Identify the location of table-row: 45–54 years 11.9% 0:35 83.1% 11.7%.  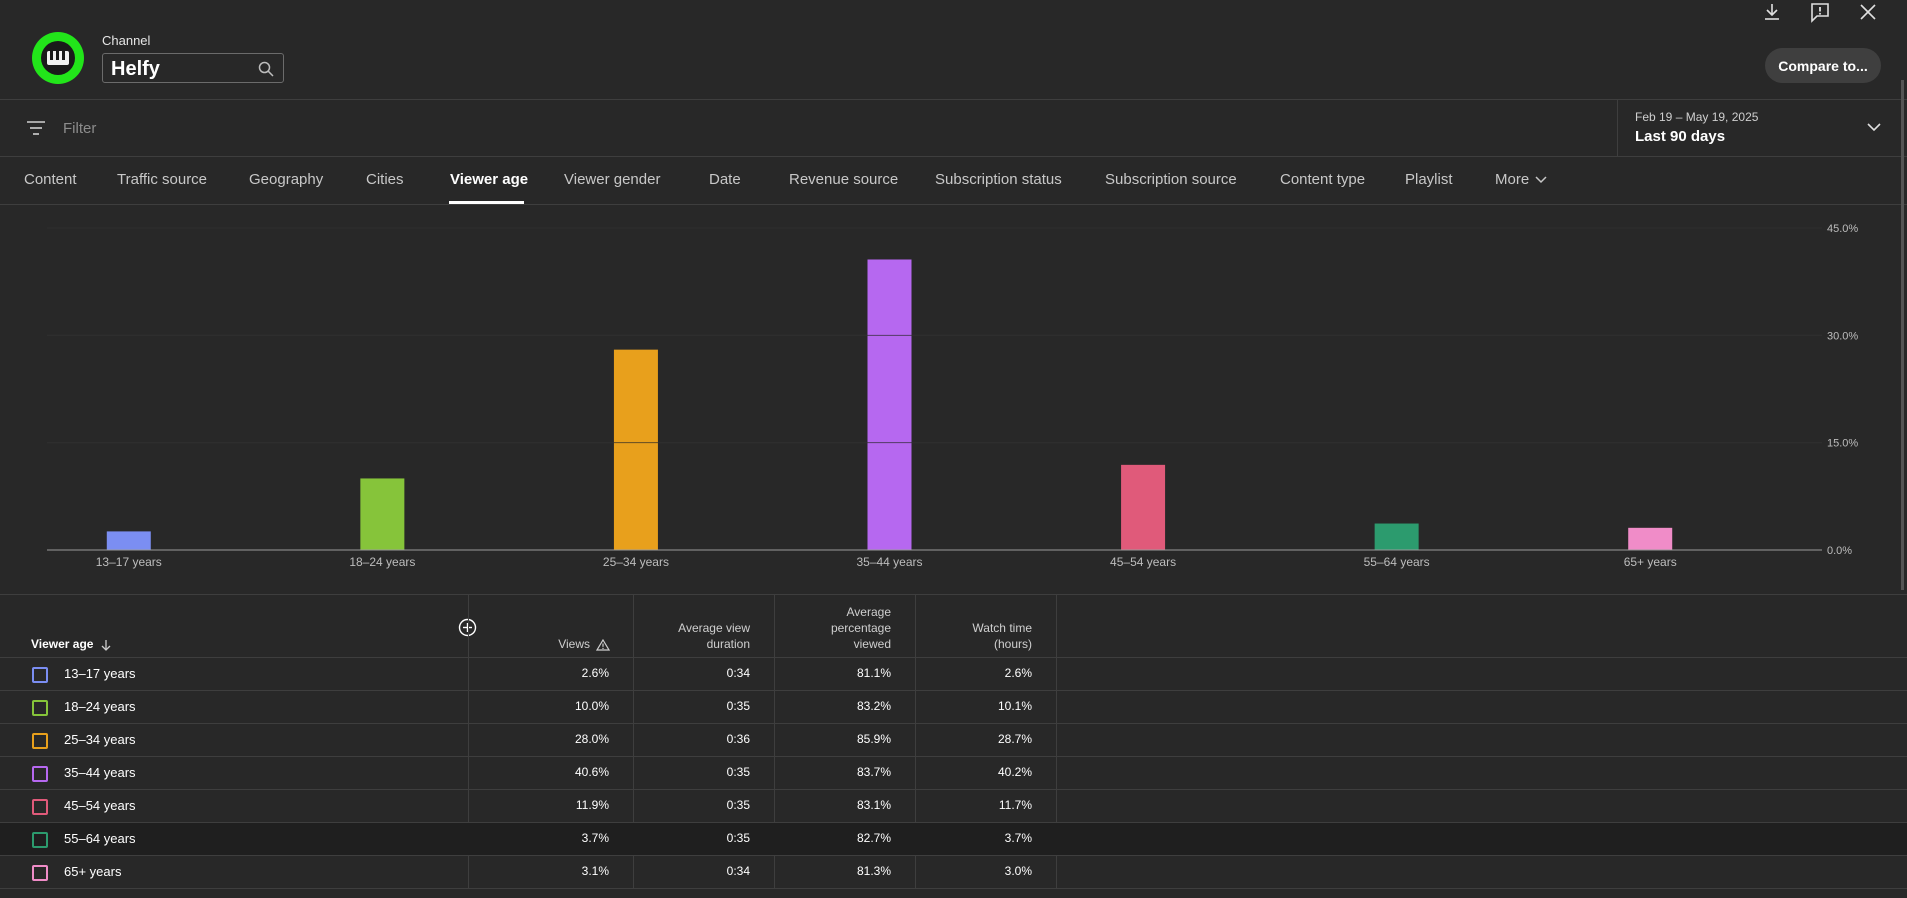
(953, 806).